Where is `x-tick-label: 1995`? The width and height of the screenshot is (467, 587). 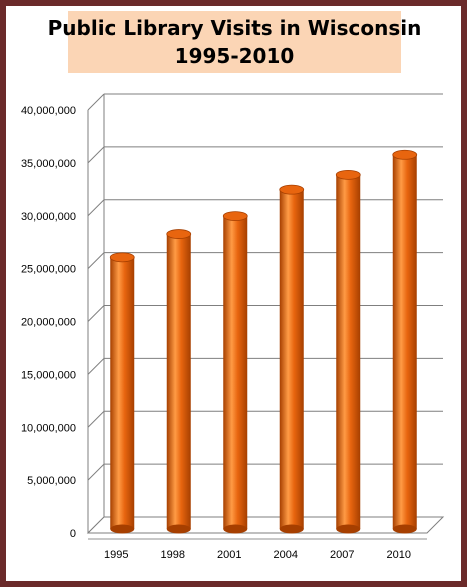 x-tick-label: 1995 is located at coordinates (116, 555).